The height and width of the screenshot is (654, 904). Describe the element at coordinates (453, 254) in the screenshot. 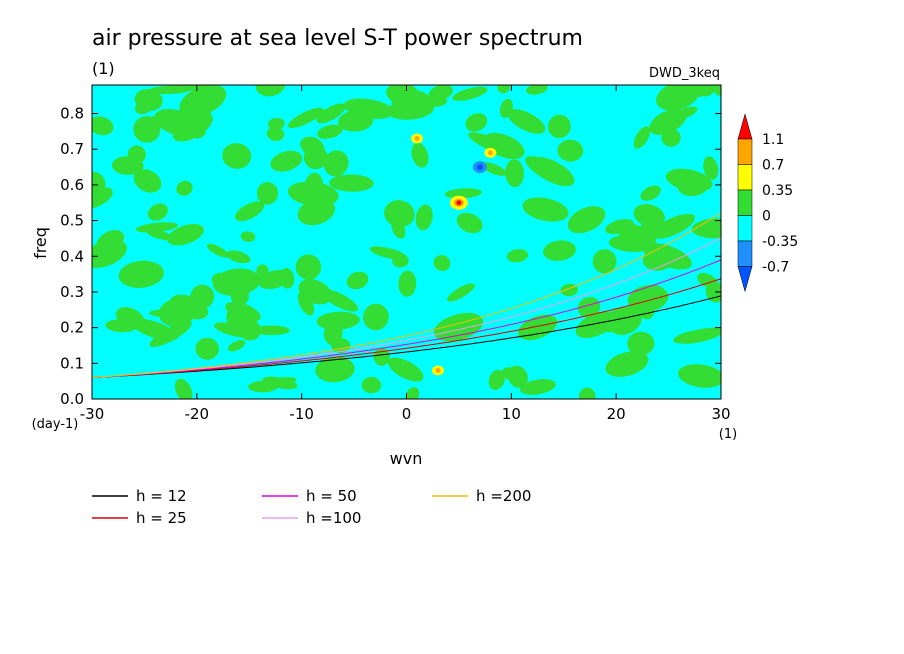

I see `field-peaks` at that location.